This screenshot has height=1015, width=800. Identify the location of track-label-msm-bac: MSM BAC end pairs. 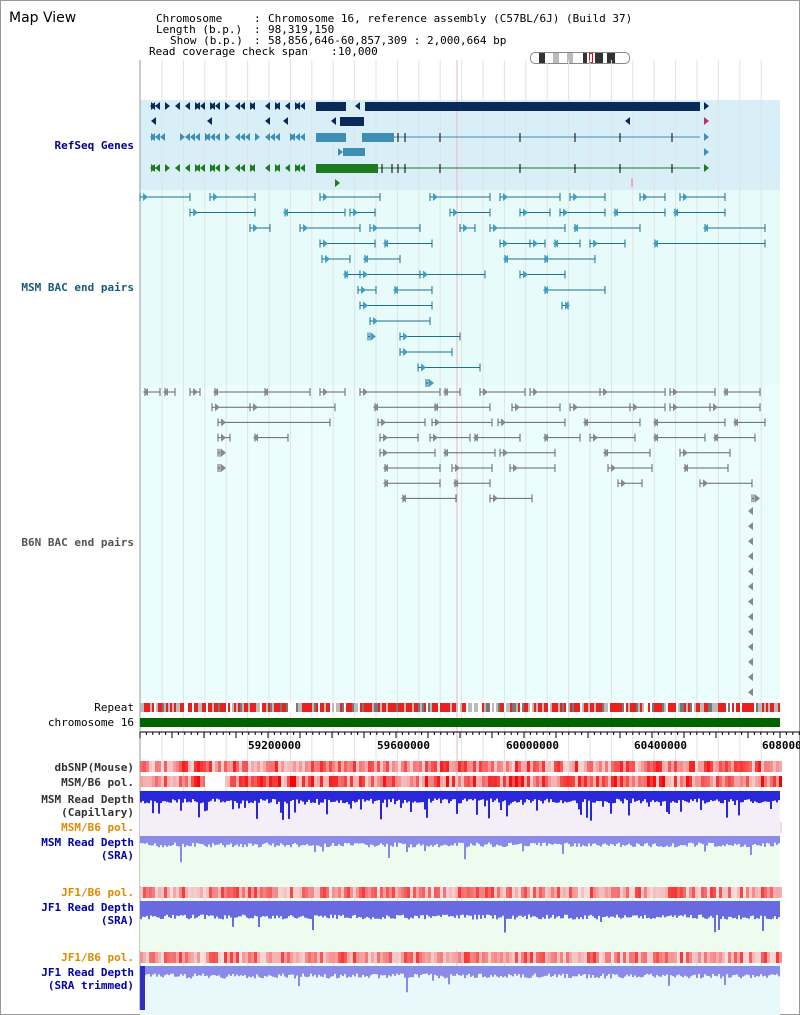
(77, 287).